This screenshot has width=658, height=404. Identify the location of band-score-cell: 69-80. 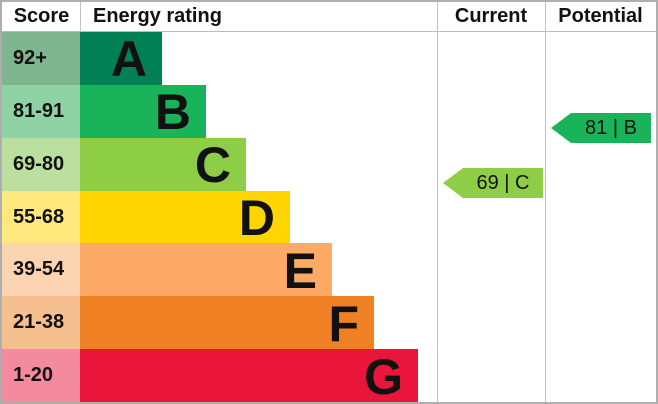
(41, 164).